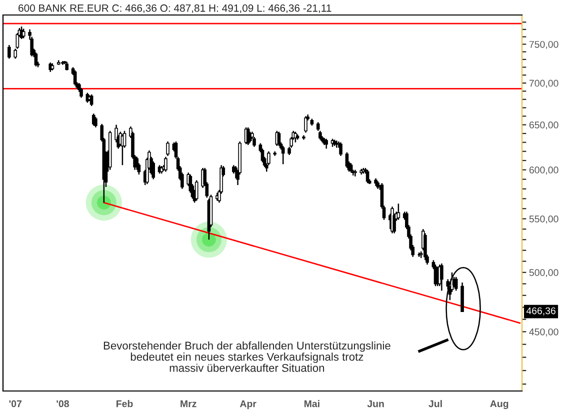  Describe the element at coordinates (543, 273) in the screenshot. I see `y-tick-label: 500,00` at that location.